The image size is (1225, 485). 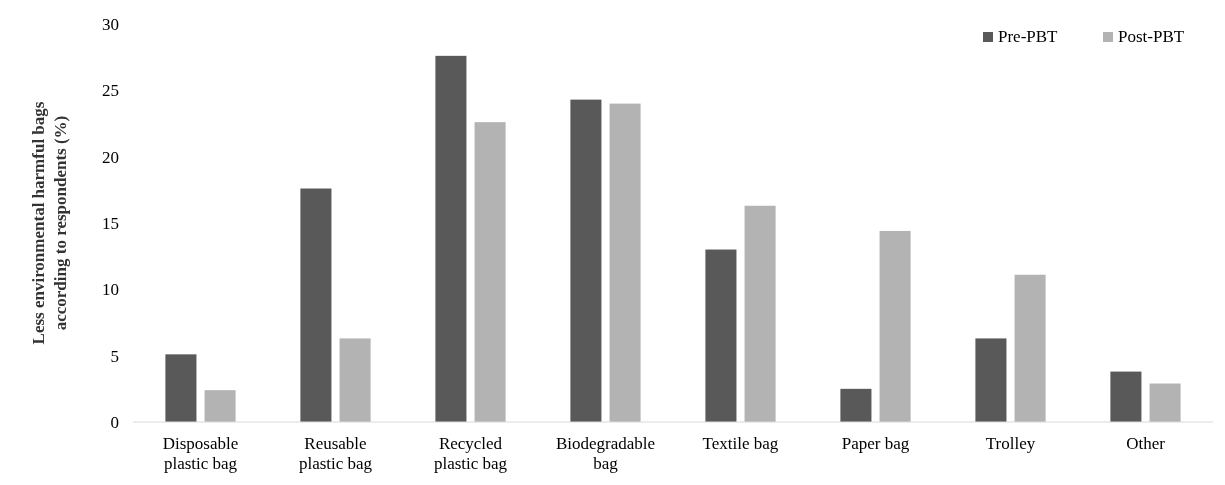 What do you see at coordinates (110, 24) in the screenshot?
I see `y-tick-label: 30` at bounding box center [110, 24].